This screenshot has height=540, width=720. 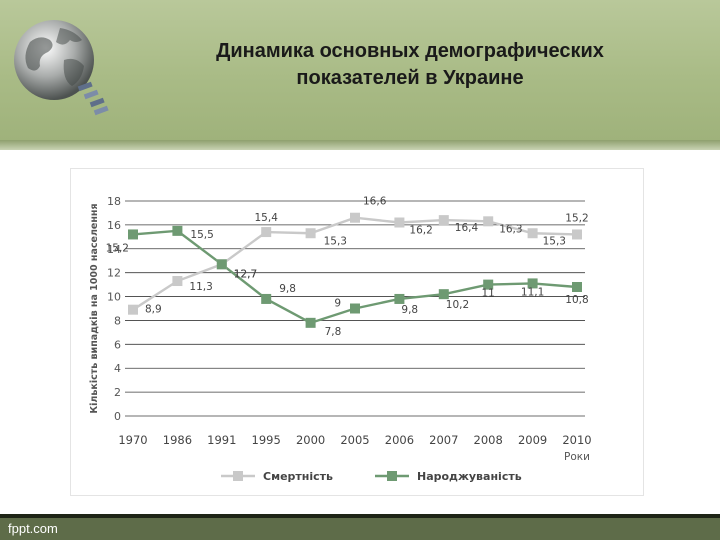 What do you see at coordinates (132, 440) in the screenshot?
I see `x-tick-label: 1970` at bounding box center [132, 440].